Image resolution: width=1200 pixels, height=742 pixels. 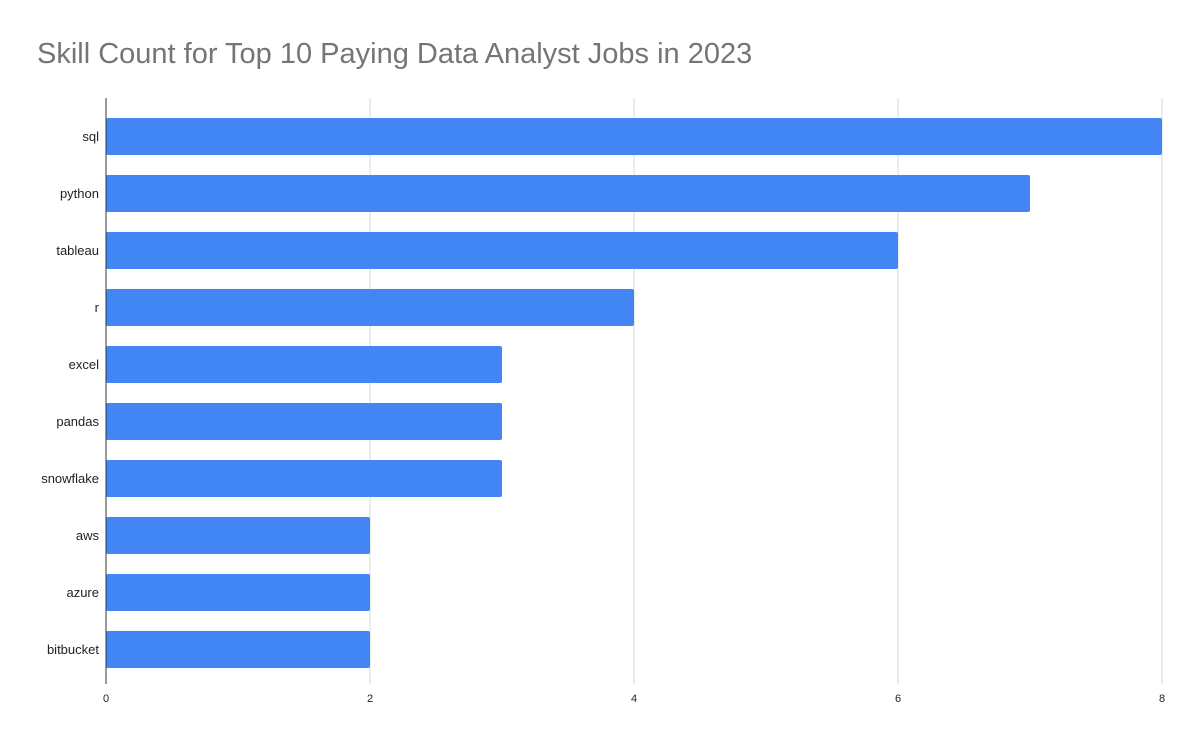 I want to click on bar-pandas, so click(x=304, y=421).